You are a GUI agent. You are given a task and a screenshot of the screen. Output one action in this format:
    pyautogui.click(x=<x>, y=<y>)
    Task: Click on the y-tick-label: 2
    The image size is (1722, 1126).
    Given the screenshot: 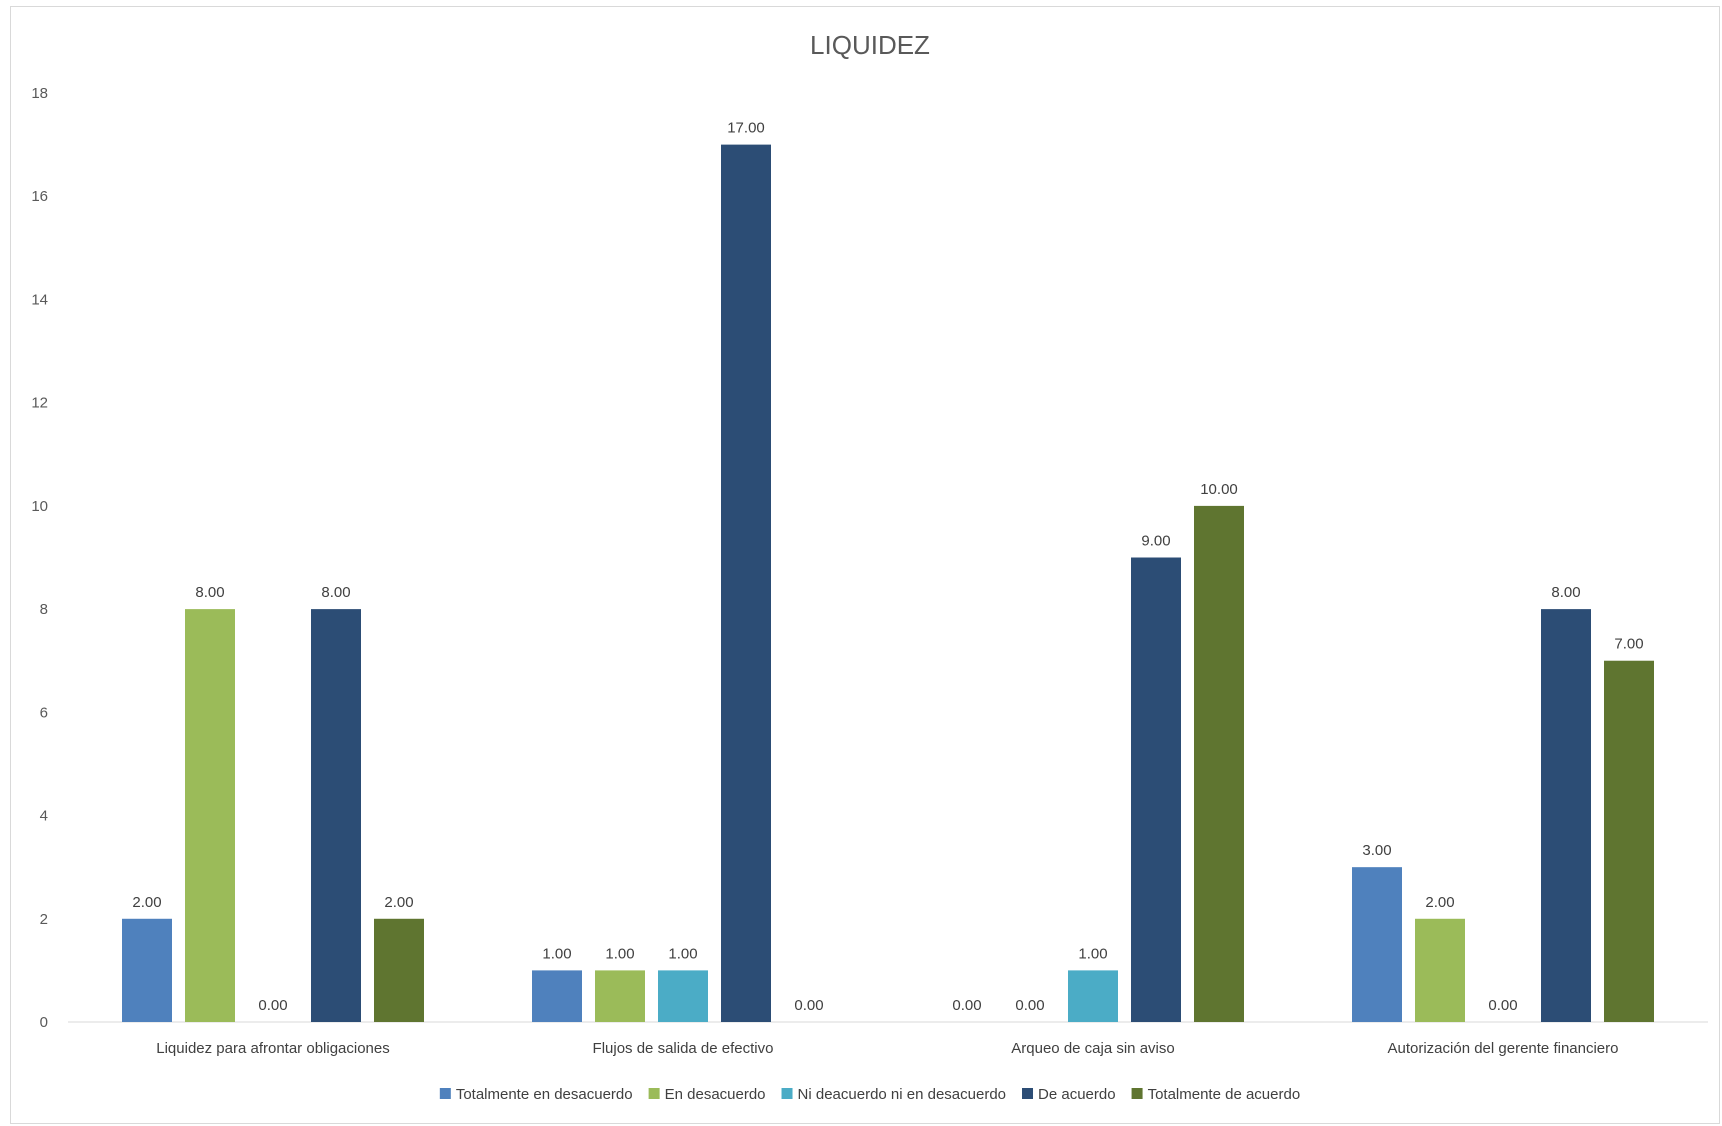 What is the action you would take?
    pyautogui.click(x=44, y=919)
    